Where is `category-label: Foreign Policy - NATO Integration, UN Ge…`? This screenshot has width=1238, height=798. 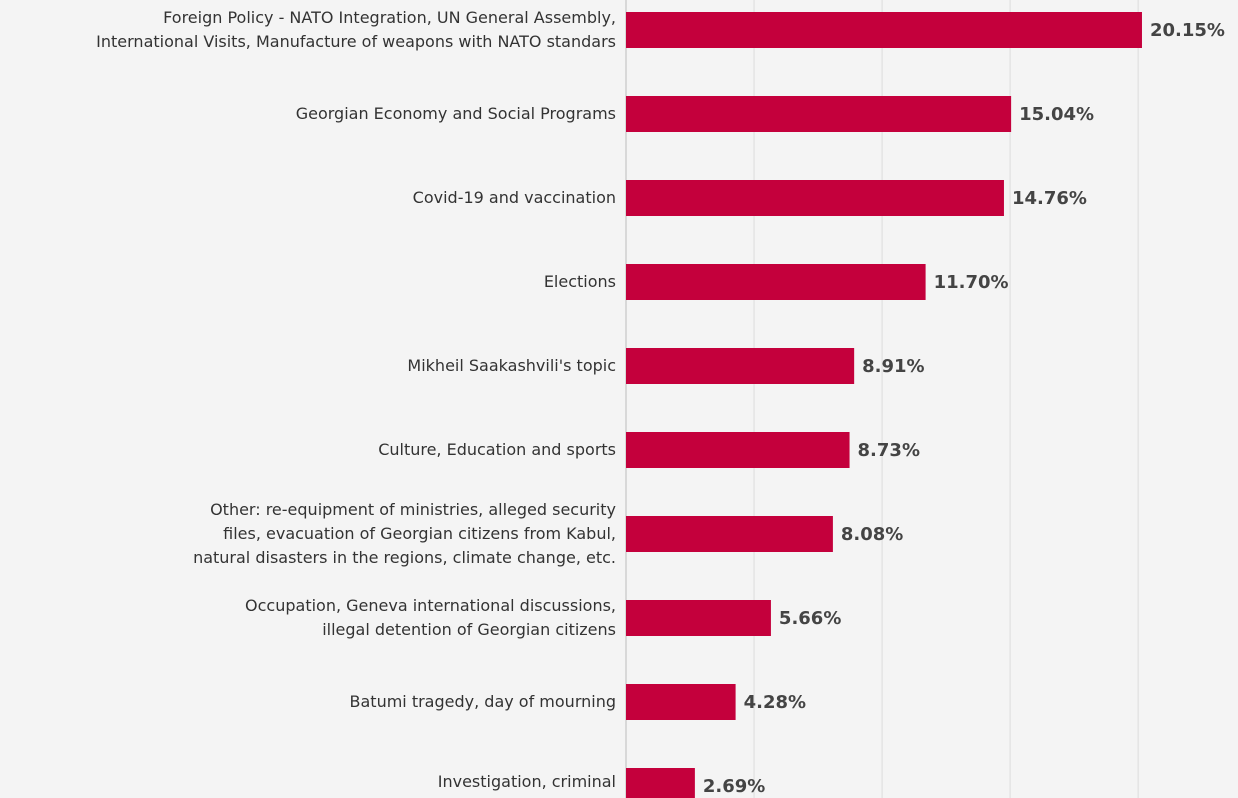 category-label: Foreign Policy - NATO Integration, UN Ge… is located at coordinates (356, 29).